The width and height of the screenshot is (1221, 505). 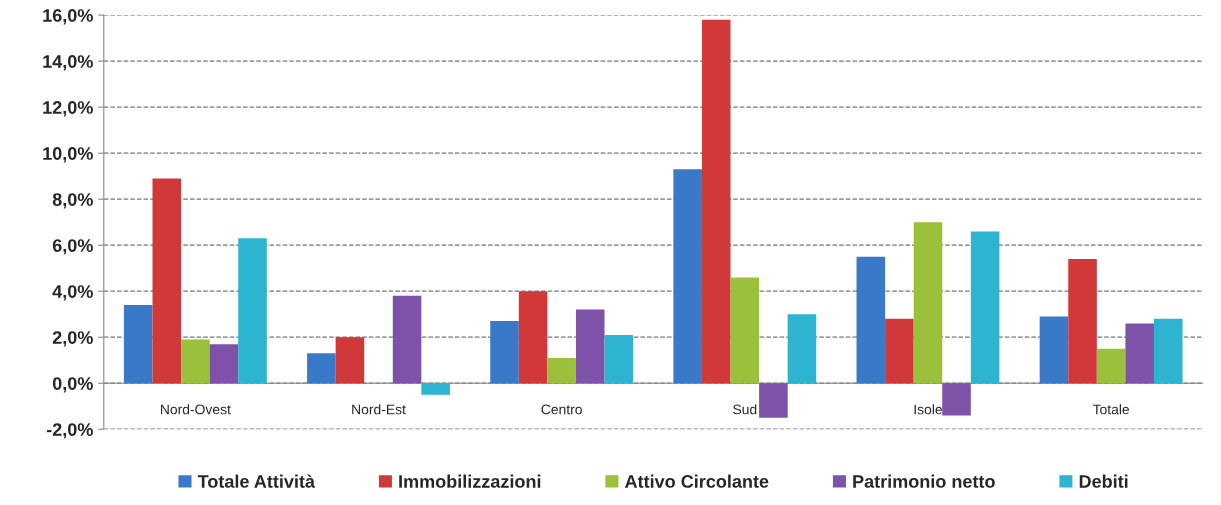 I want to click on y-tick-label: 16,0%, so click(x=68, y=17).